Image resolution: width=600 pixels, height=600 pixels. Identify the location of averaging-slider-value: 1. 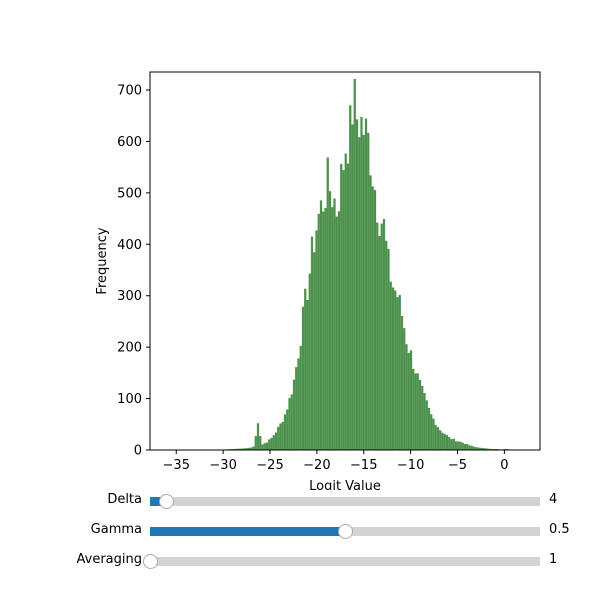
(553, 559).